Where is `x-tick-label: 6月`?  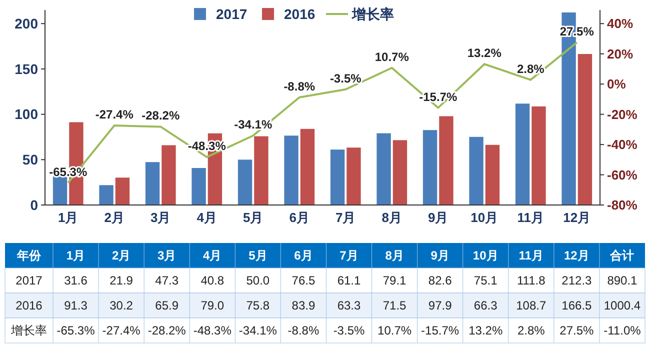 x-tick-label: 6月 is located at coordinates (299, 217).